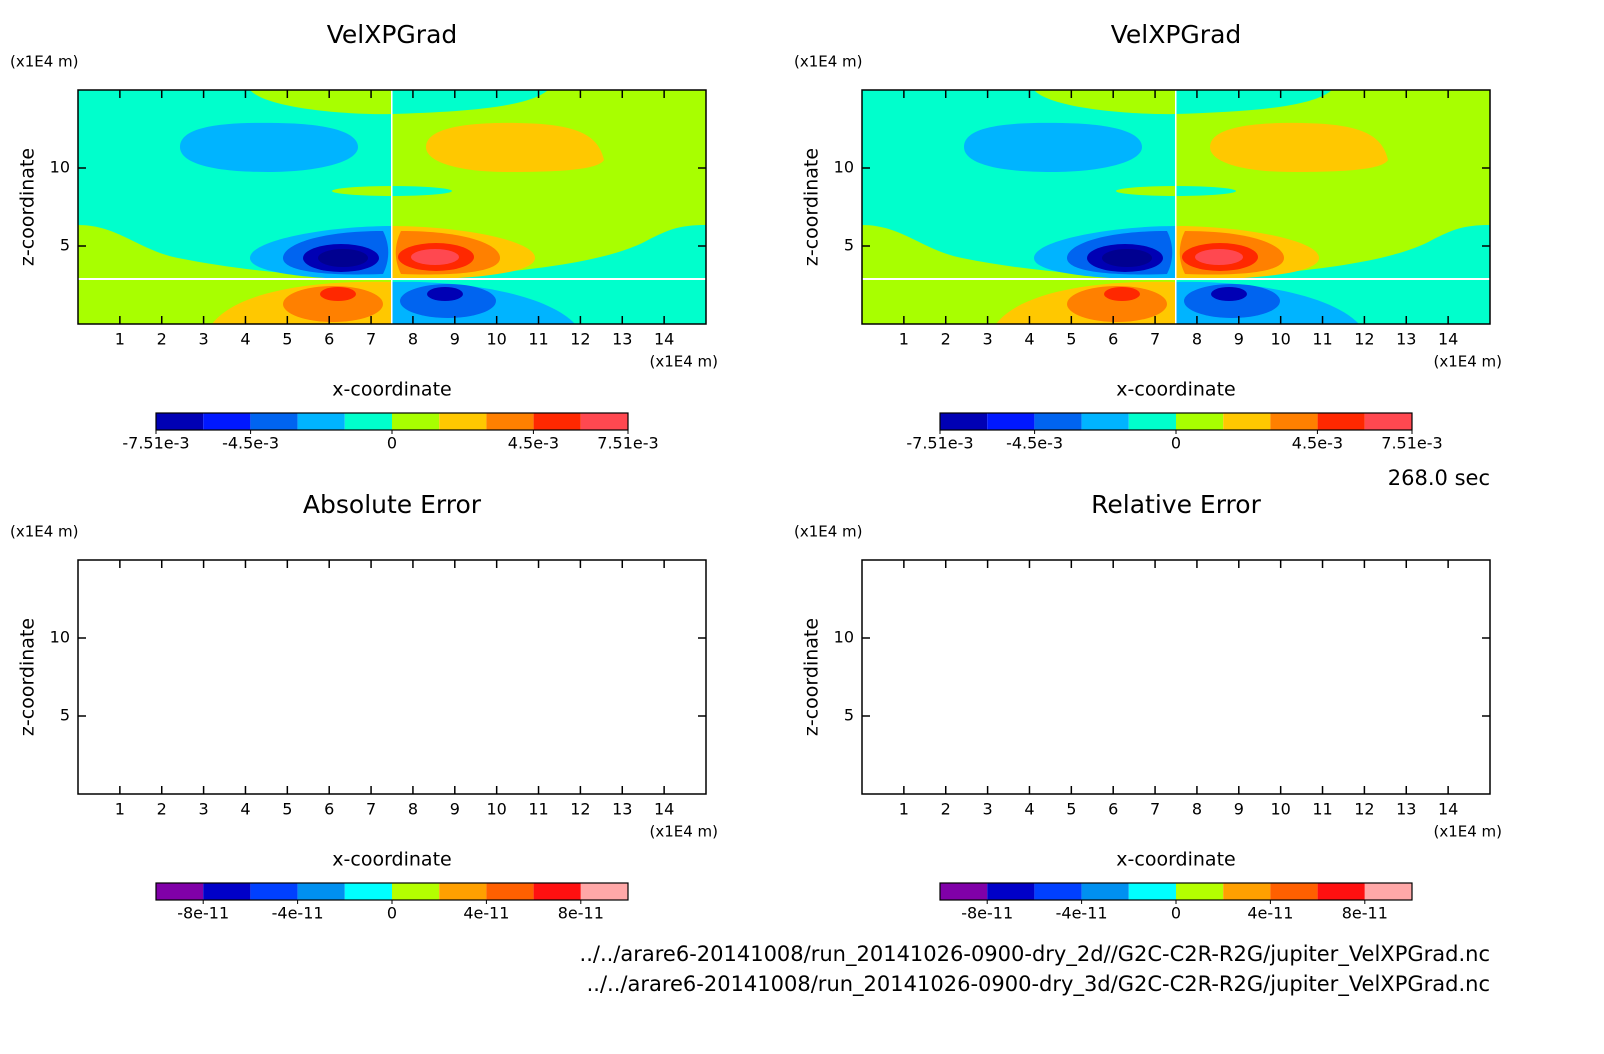 The image size is (1604, 1054). I want to click on colorbar-tick-label: -4e-11, so click(298, 913).